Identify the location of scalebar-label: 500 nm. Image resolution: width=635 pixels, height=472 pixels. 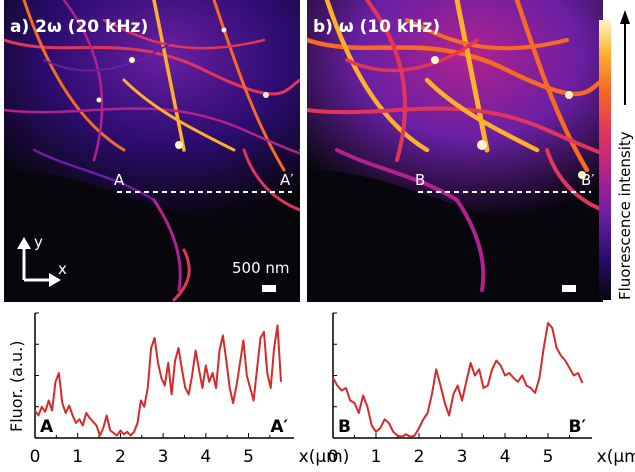
(261, 268).